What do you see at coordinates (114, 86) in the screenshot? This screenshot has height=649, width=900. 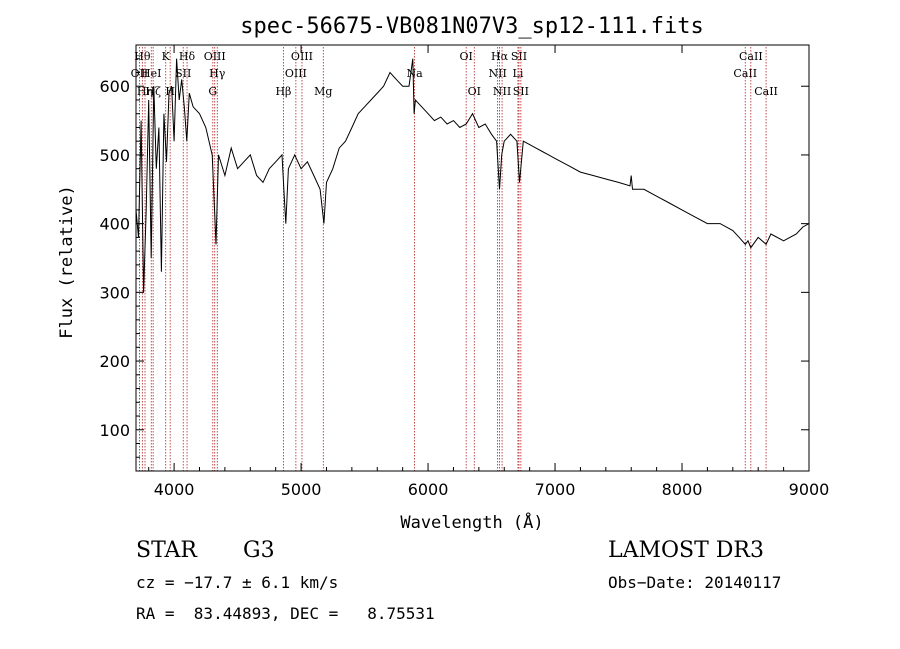 I see `y-tick-label-5: 600` at bounding box center [114, 86].